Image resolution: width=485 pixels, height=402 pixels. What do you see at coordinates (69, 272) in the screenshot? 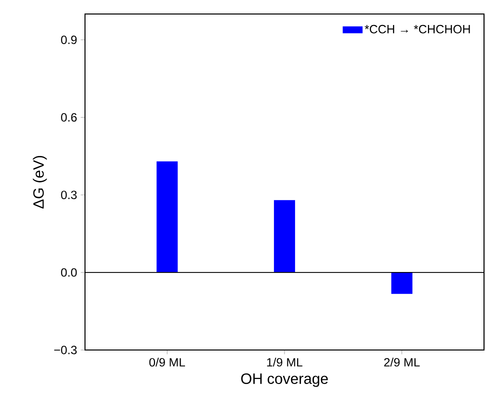
I see `y-tick-label: 0.0` at bounding box center [69, 272].